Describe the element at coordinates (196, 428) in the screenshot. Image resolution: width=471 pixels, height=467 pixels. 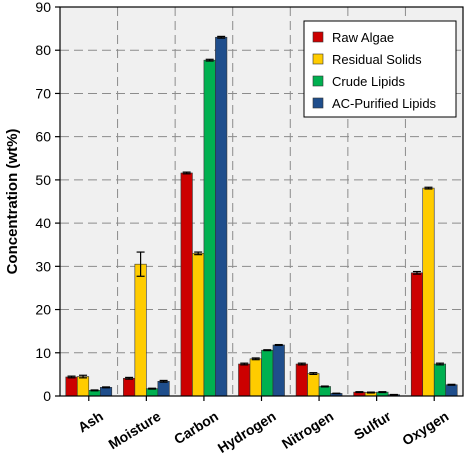
I see `x-tick-label: Carbon` at that location.